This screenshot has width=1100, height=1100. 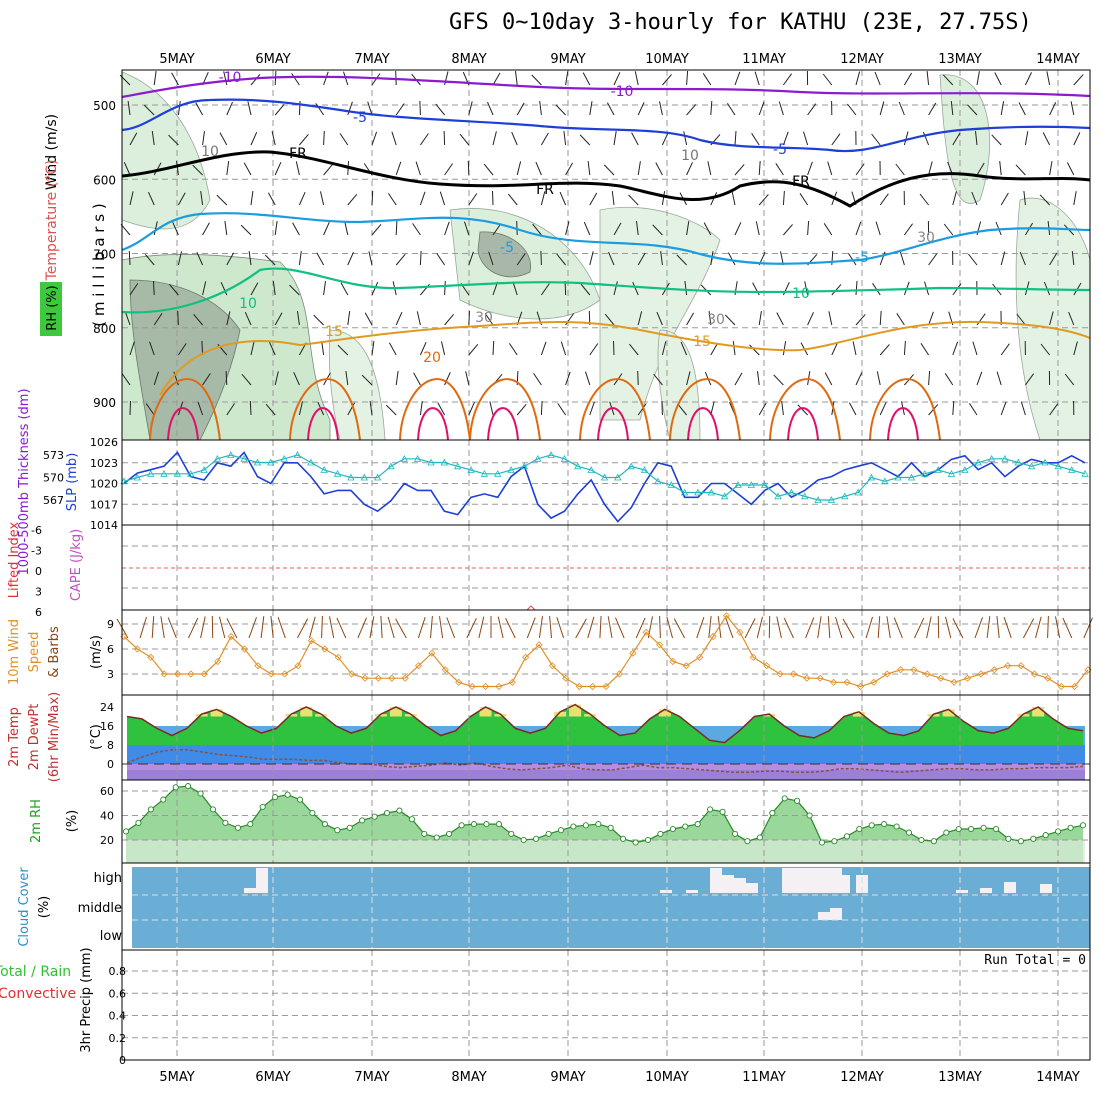 I want to click on pressure-tick-label: 900, so click(x=104, y=403).